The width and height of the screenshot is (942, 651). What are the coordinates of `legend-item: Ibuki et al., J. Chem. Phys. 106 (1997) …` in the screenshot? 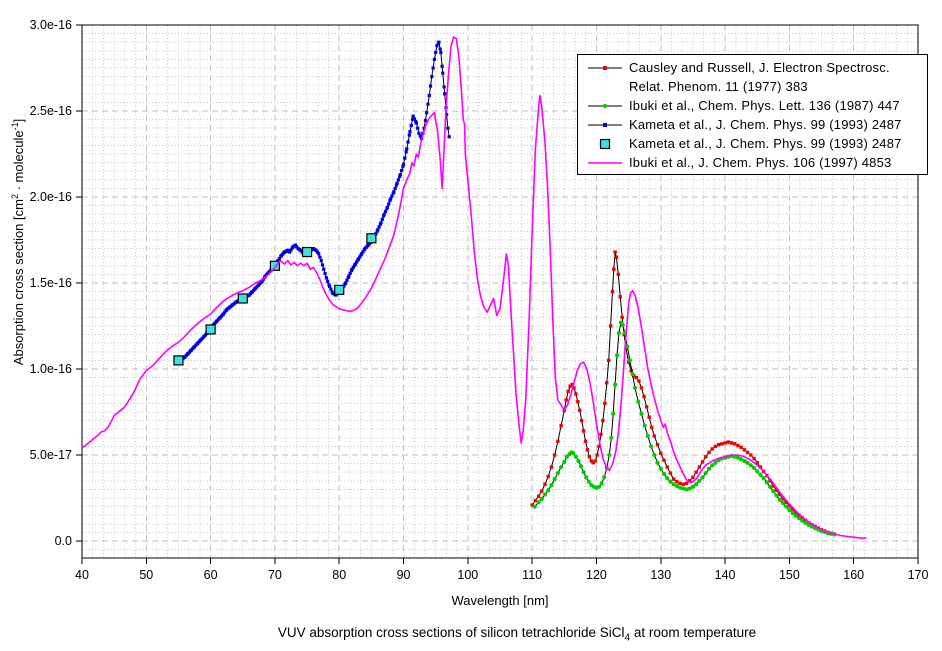 It's located at (750, 162).